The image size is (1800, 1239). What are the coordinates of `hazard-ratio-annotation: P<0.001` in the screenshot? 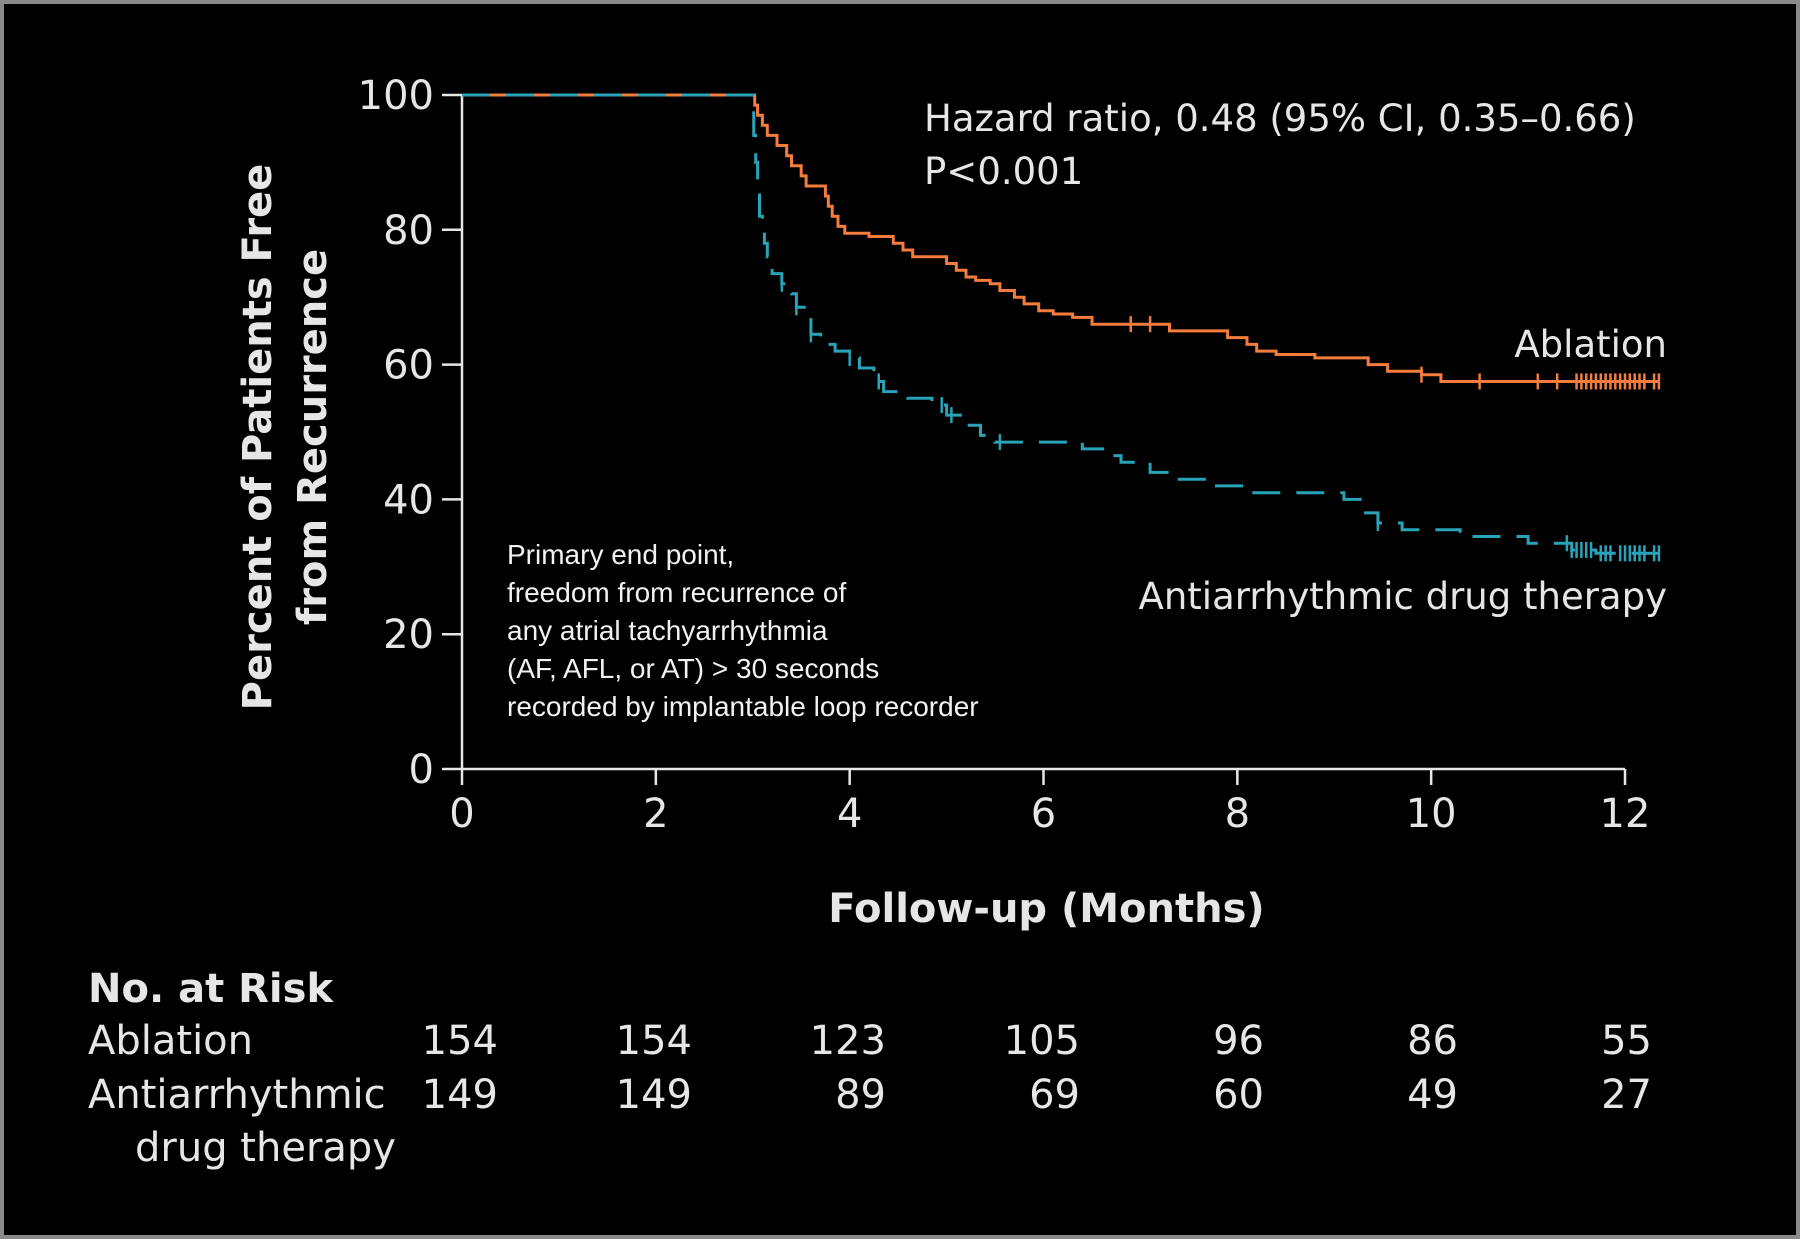 It's located at (1003, 171).